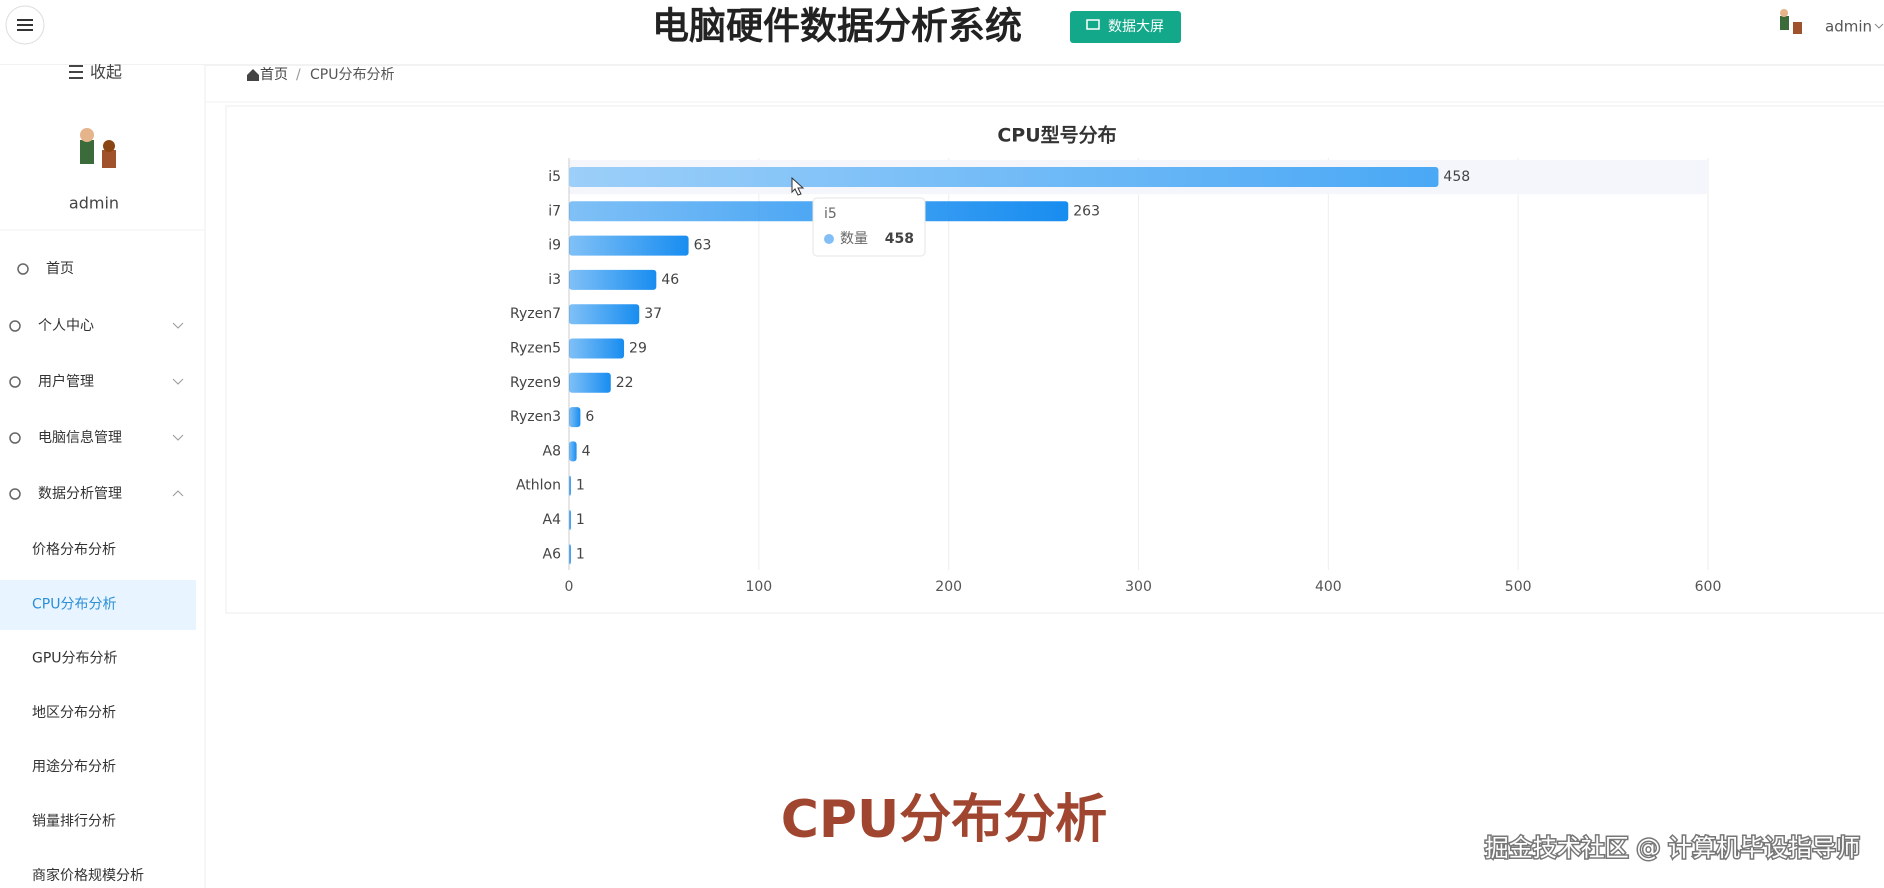  I want to click on y-tick-label: Ryzen5, so click(535, 349).